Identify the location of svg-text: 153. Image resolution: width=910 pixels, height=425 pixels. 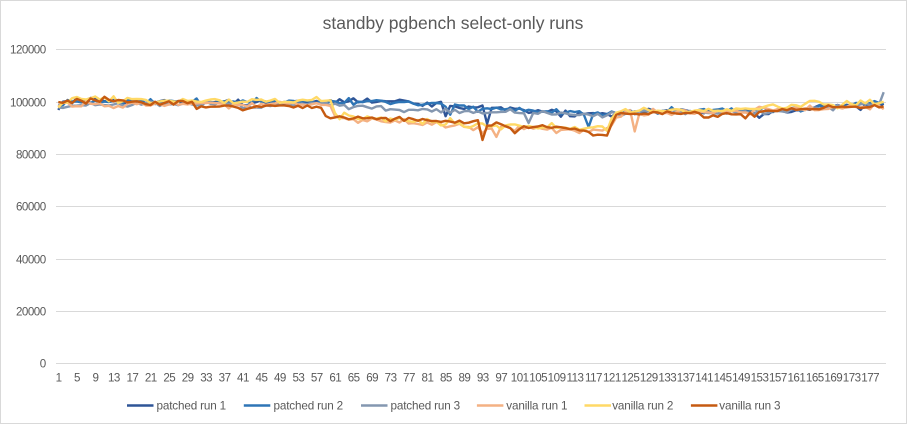
(760, 378).